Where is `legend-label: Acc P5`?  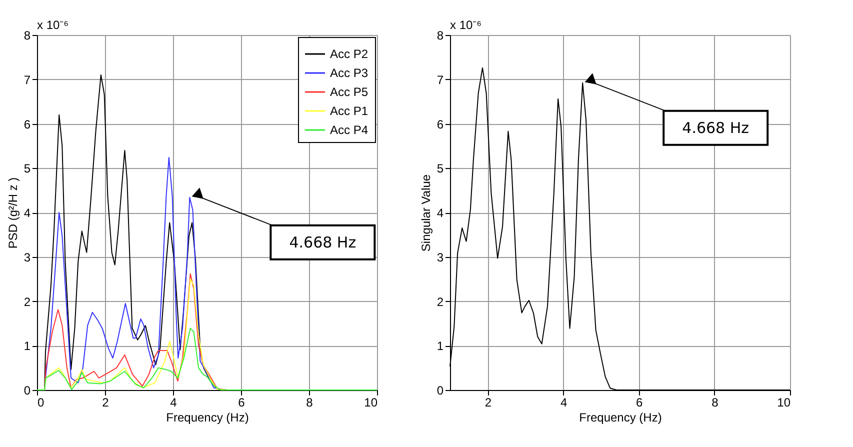
legend-label: Acc P5 is located at coordinates (349, 92).